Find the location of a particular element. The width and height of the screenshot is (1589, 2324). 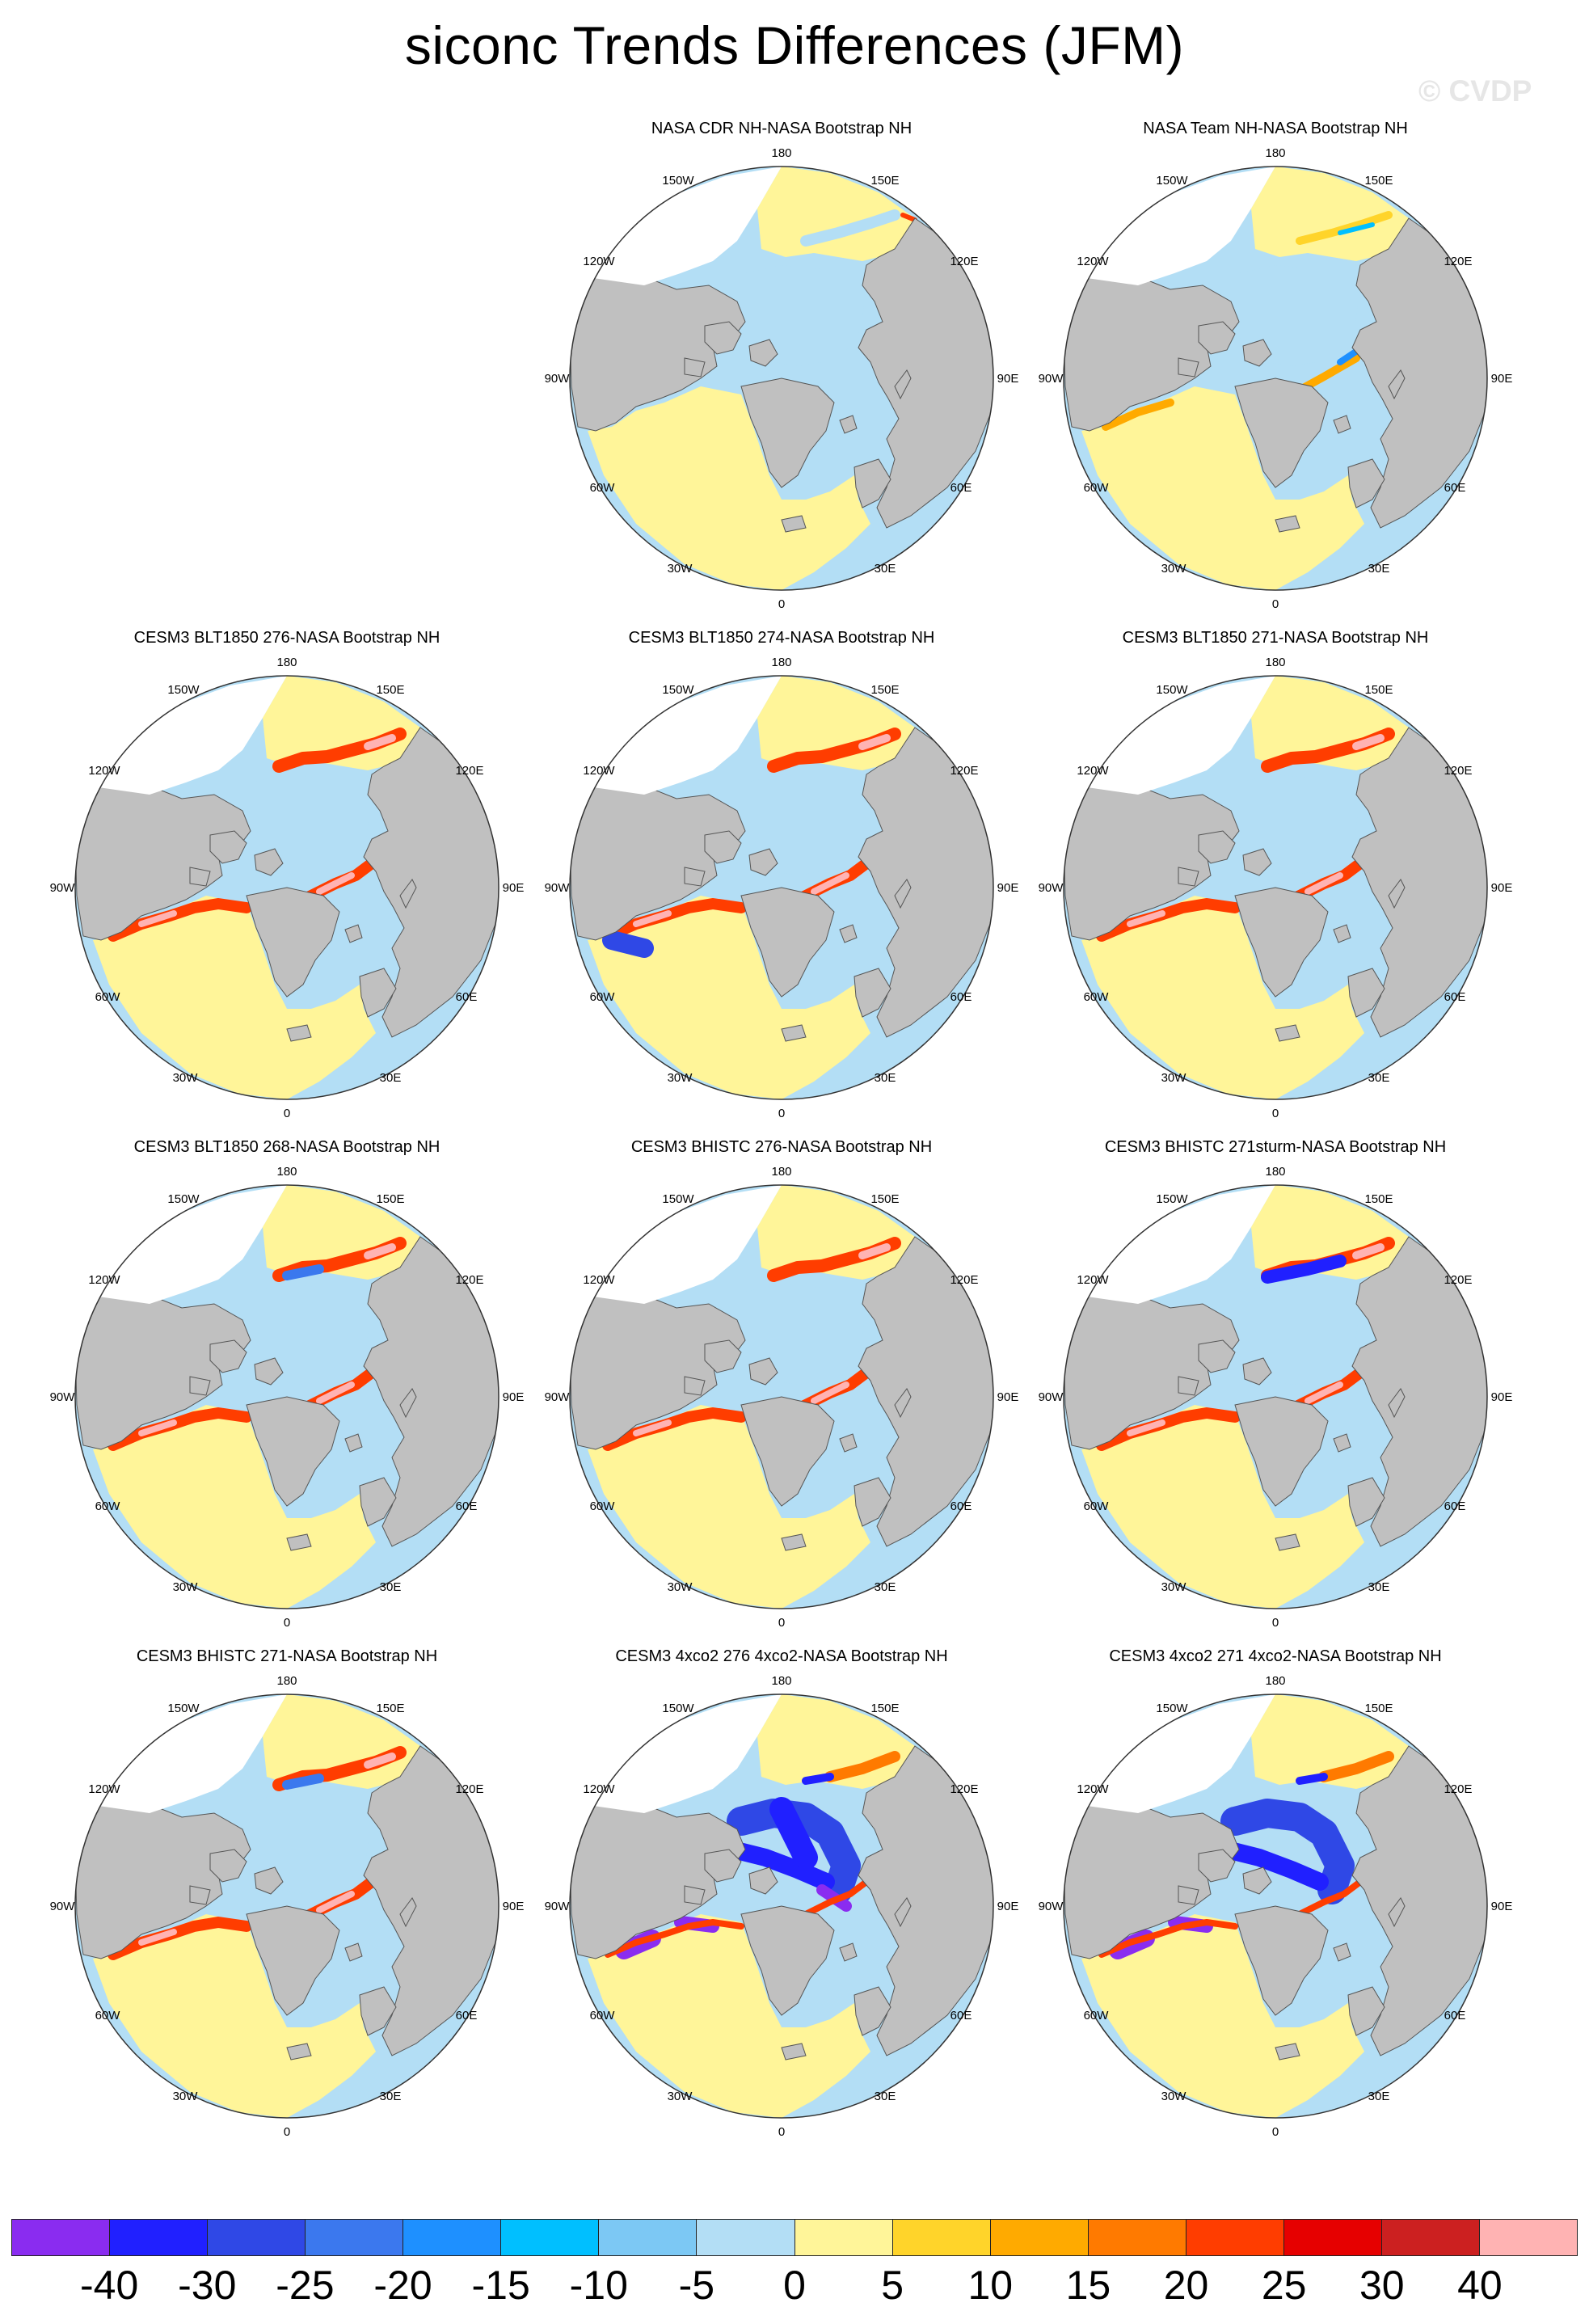

page-title: siconc Trends Differences (JFM) is located at coordinates (794, 45).